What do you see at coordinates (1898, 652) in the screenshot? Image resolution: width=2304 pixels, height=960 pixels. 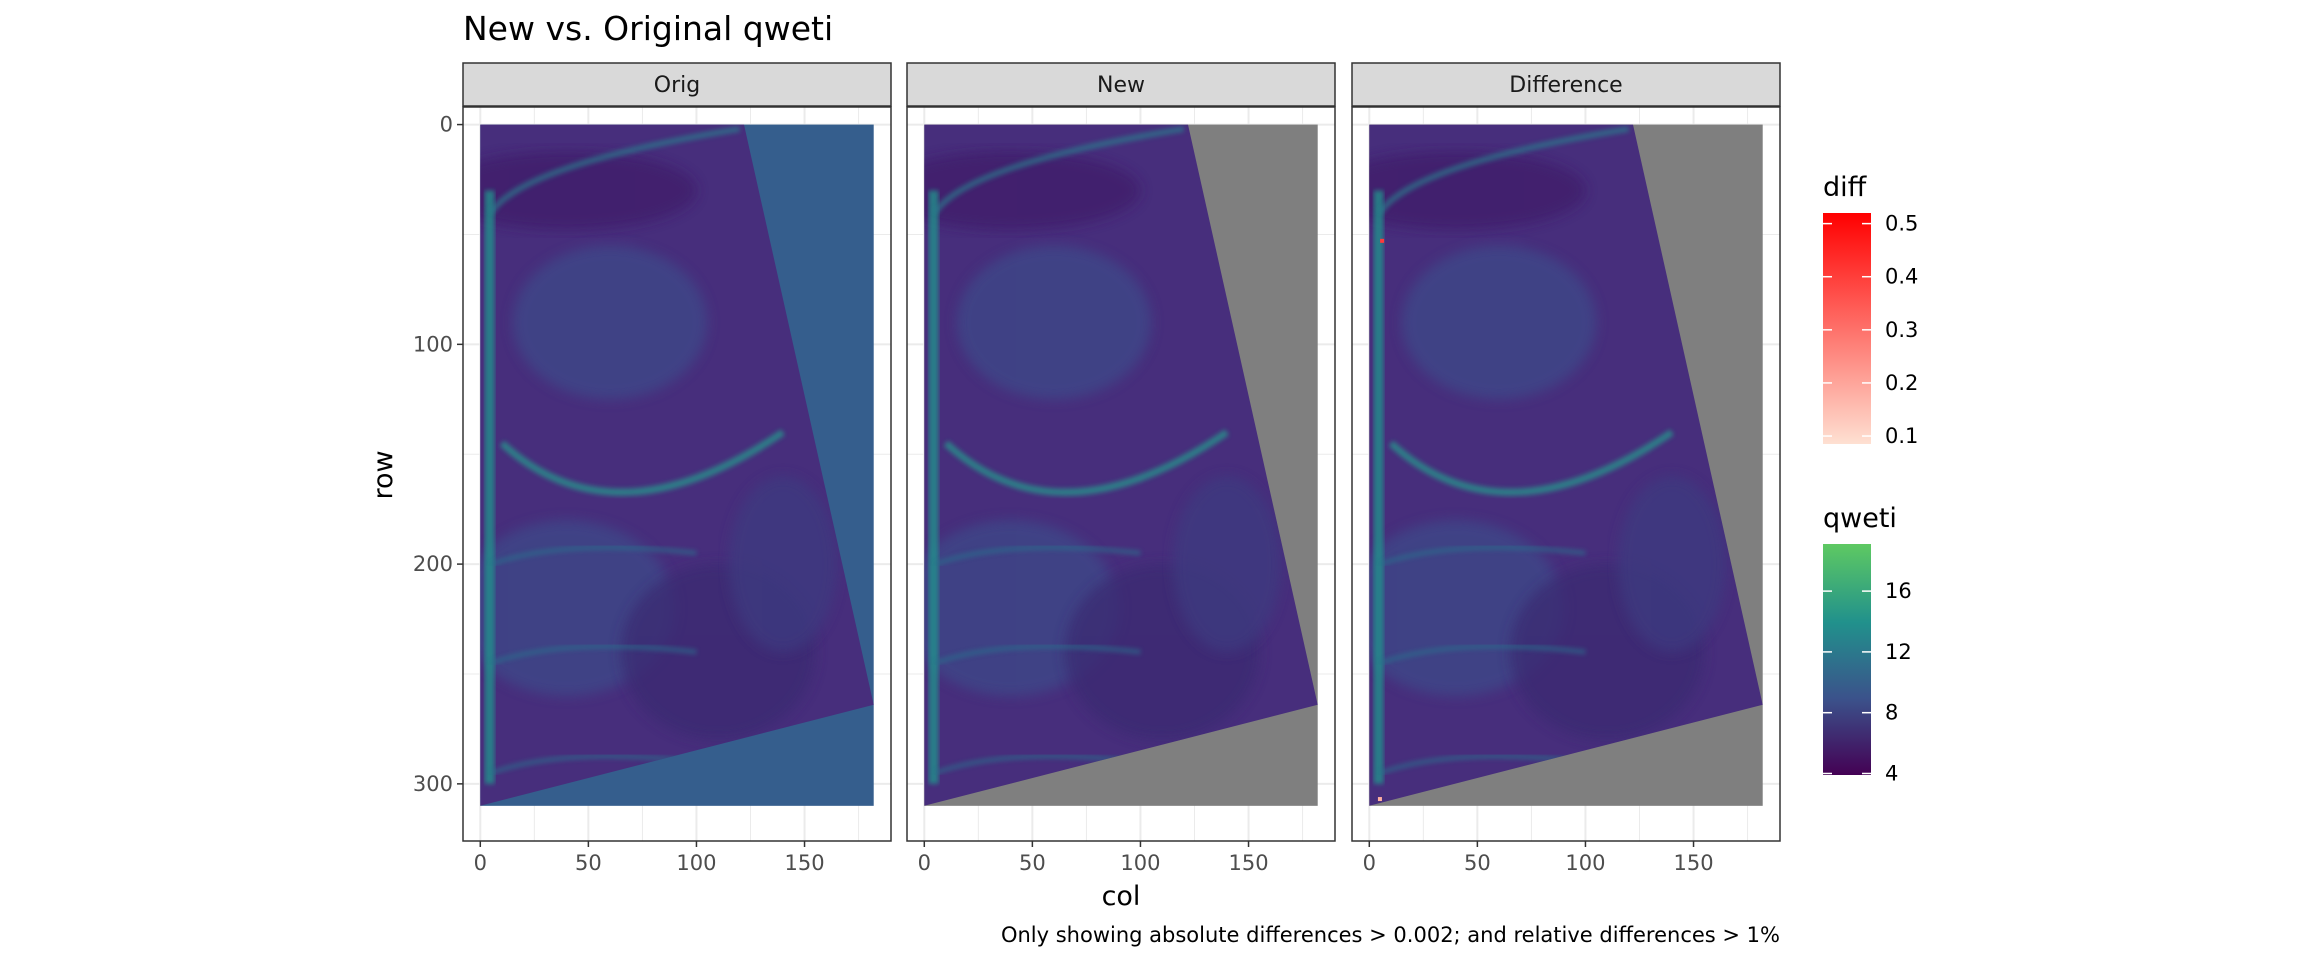 I see `legend-qweti-label: 12` at bounding box center [1898, 652].